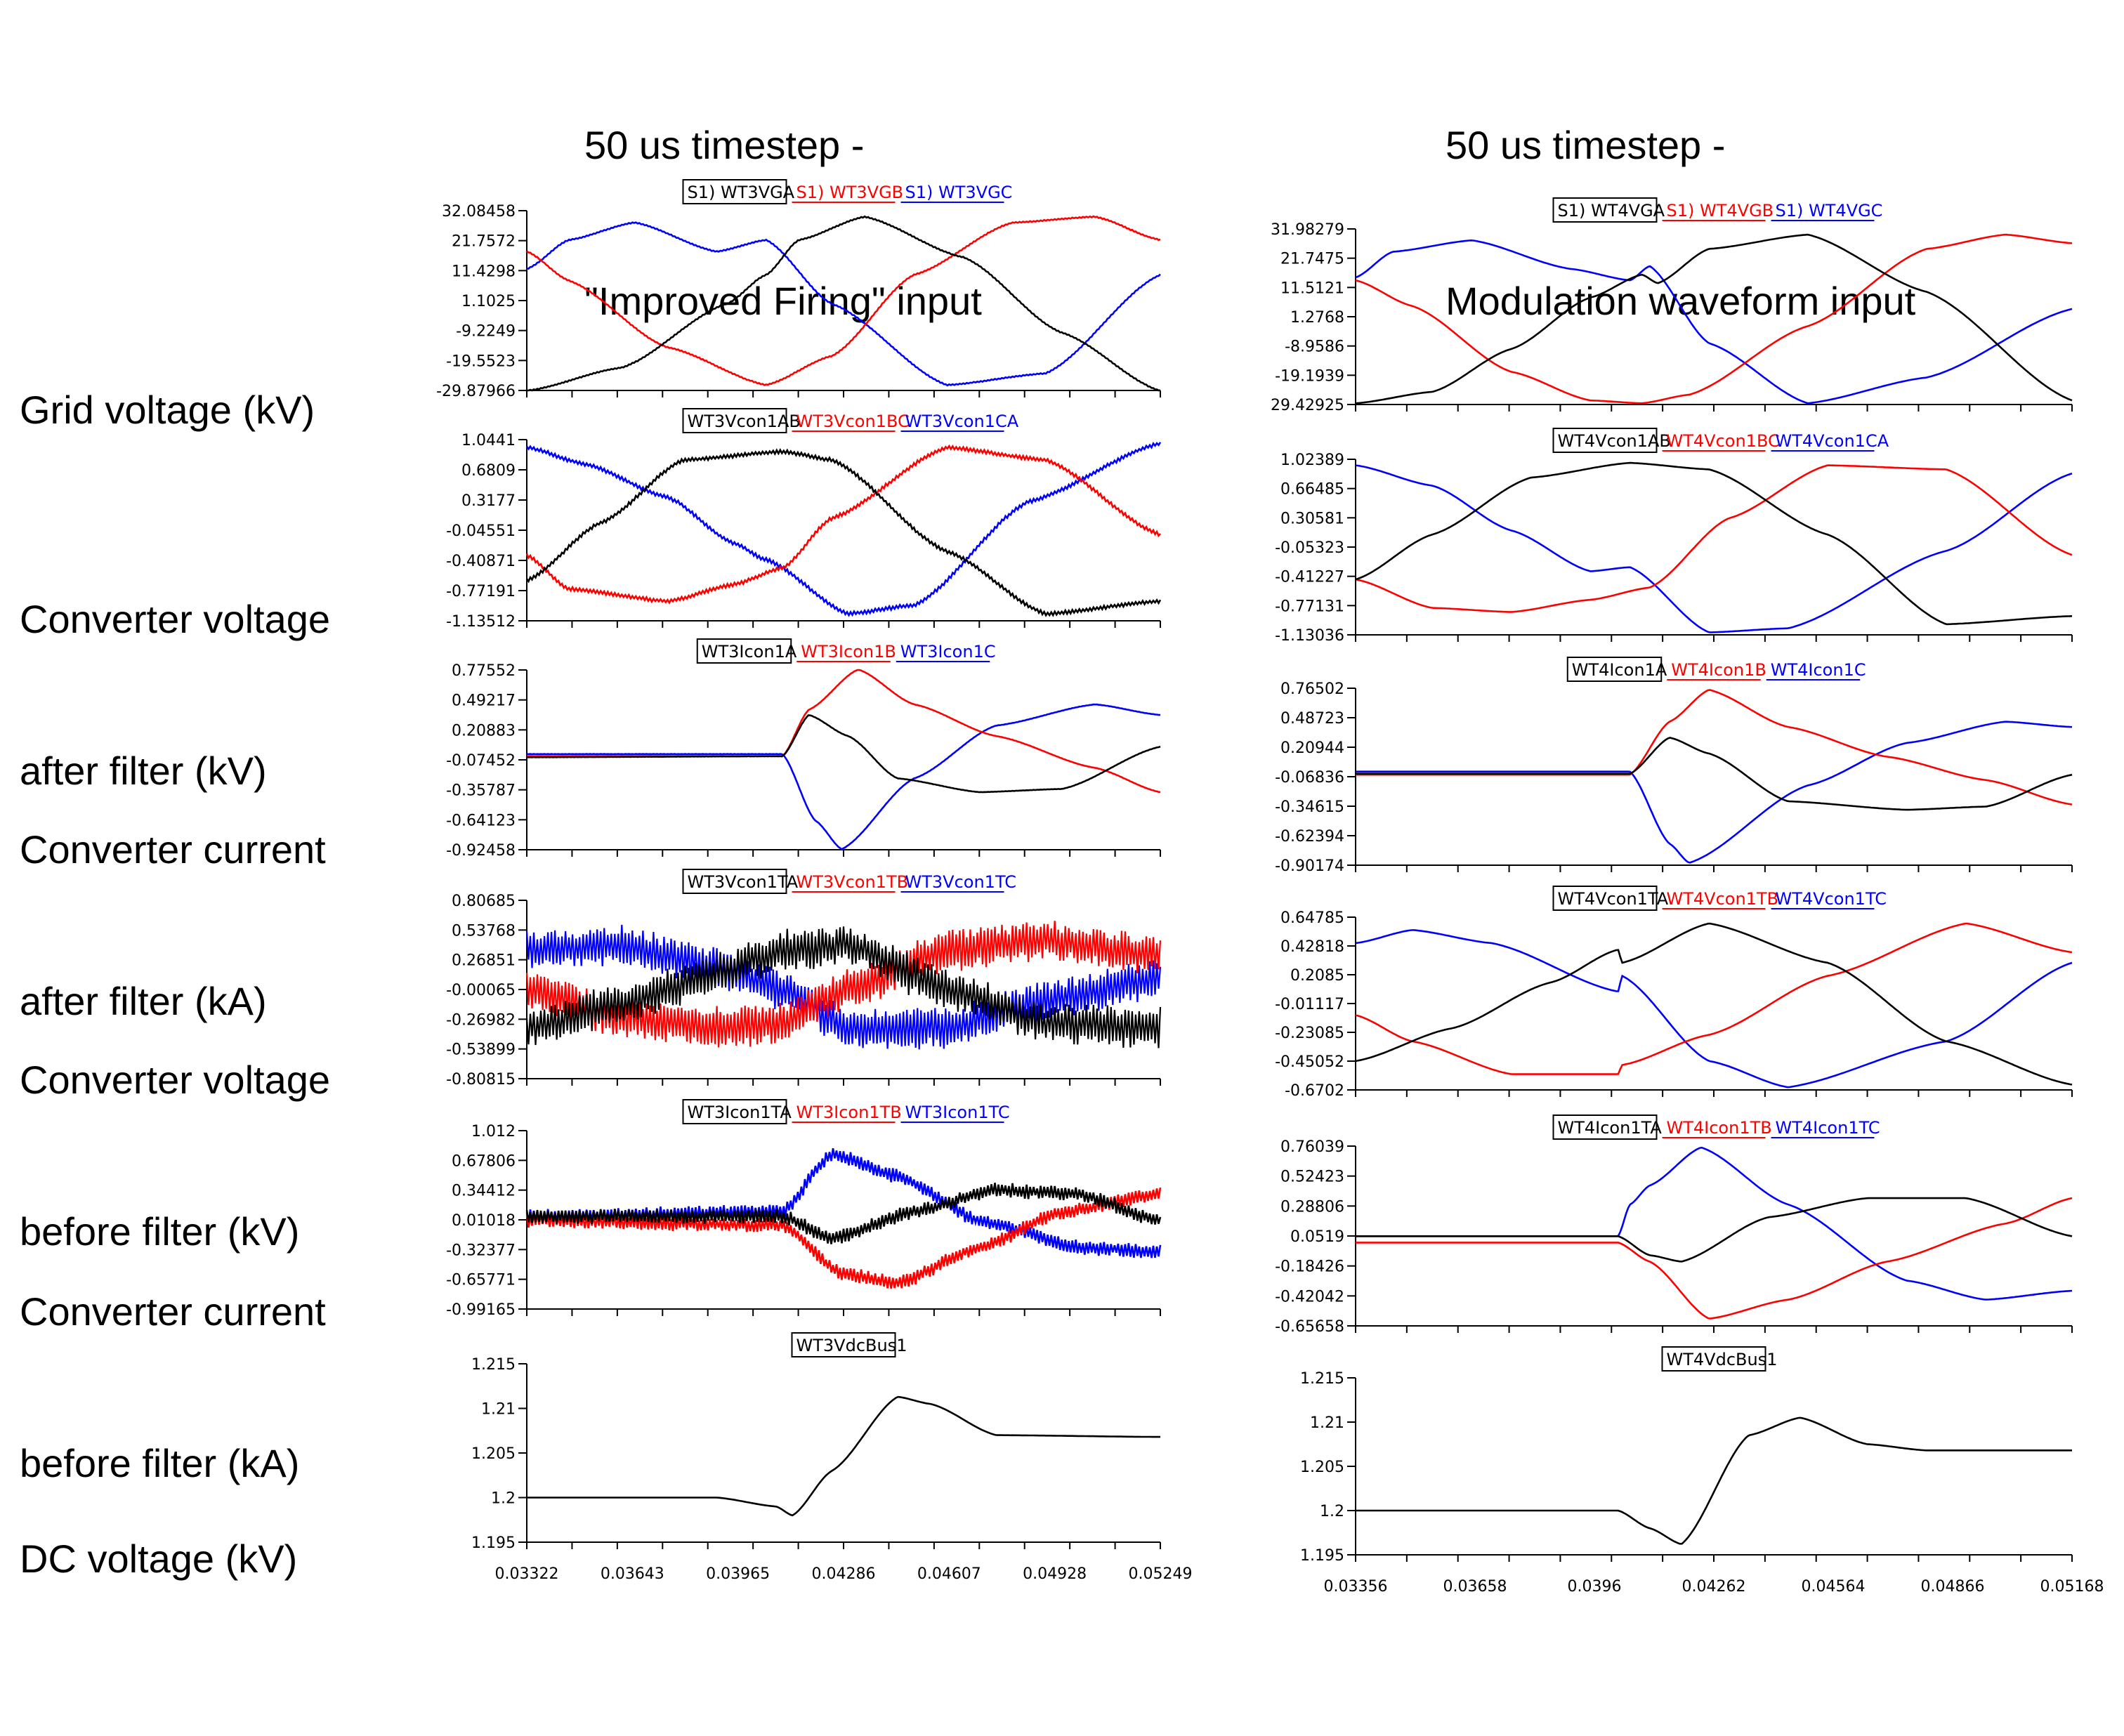 Image resolution: width=2124 pixels, height=1736 pixels. Describe the element at coordinates (160, 1231) in the screenshot. I see `row-label-line2: before filter (kV)` at that location.